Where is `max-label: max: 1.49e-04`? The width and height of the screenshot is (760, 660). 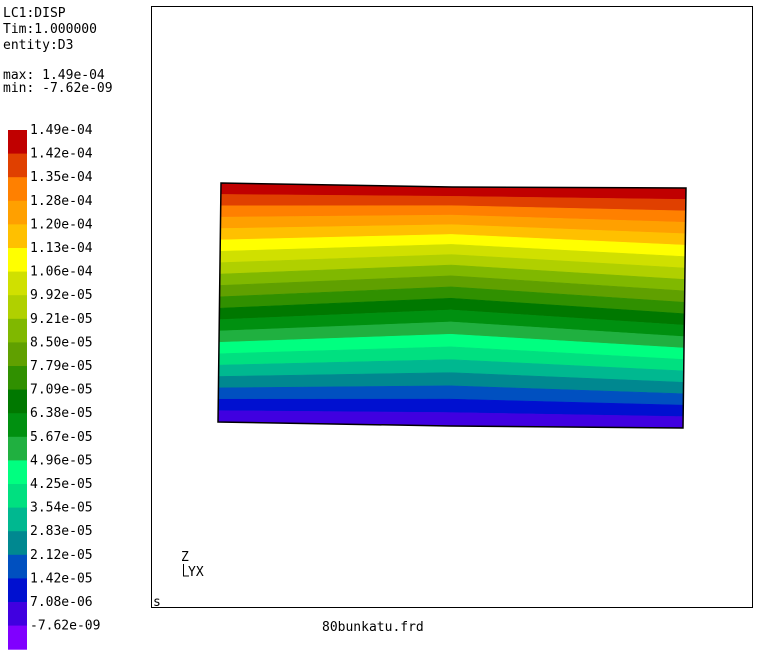
max-label: max: 1.49e-04 is located at coordinates (54, 75).